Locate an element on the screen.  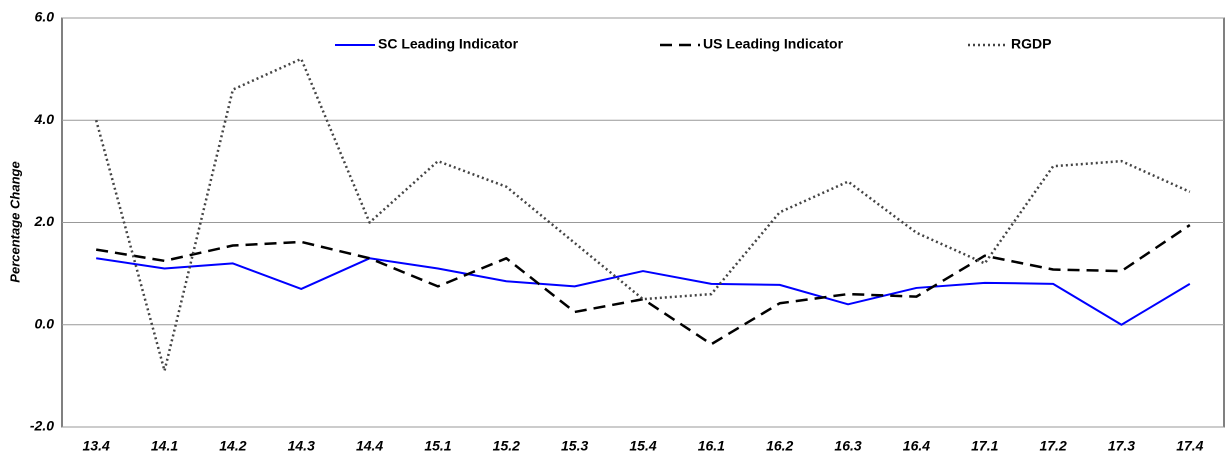
x-tick-label: 14.4 is located at coordinates (369, 446).